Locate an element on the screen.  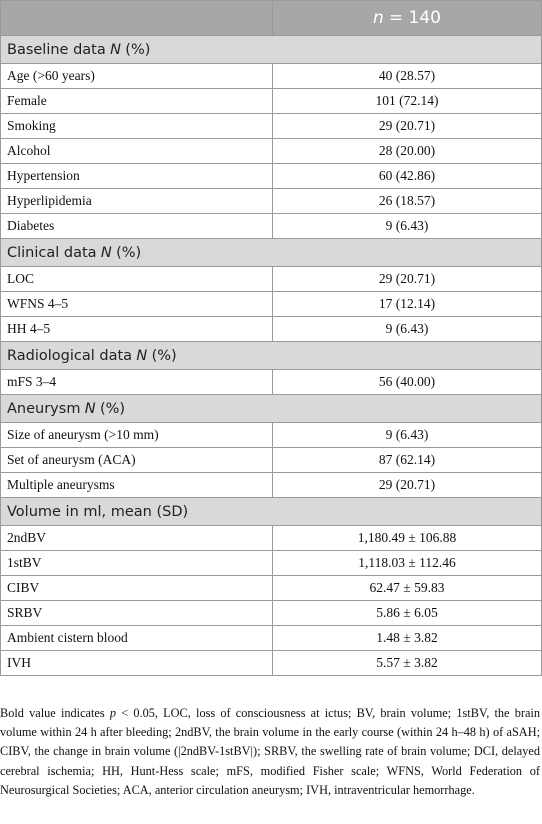
data-row: HH 4–5 9 (6.43) is located at coordinates (271, 329).